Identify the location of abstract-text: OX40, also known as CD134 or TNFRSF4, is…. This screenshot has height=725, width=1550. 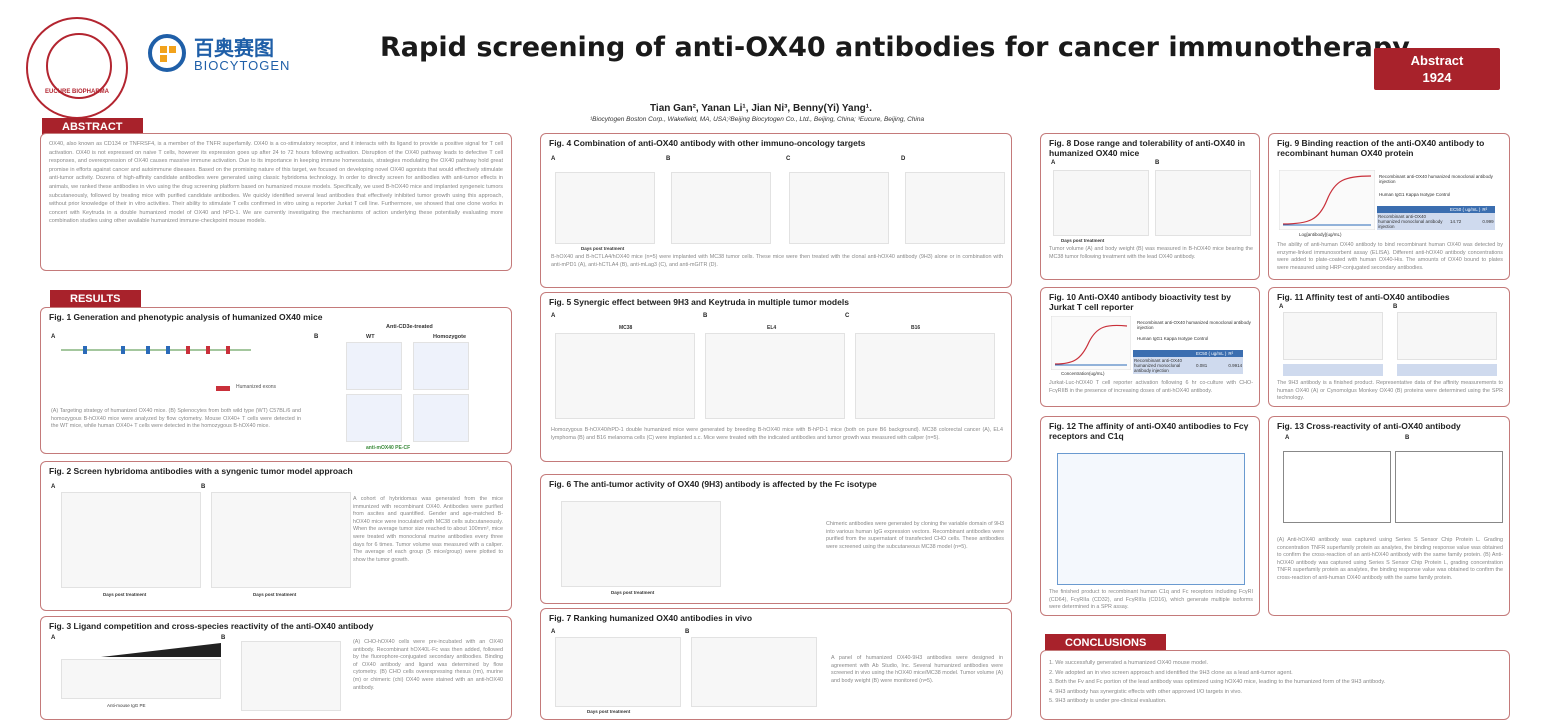
(276, 183).